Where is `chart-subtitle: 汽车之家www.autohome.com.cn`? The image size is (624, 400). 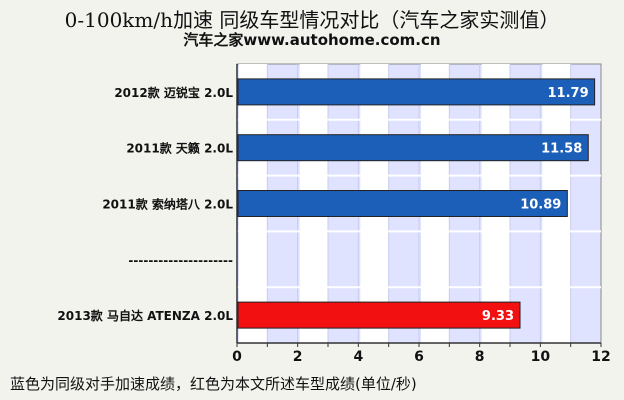 chart-subtitle: 汽车之家www.autohome.com.cn is located at coordinates (312, 40).